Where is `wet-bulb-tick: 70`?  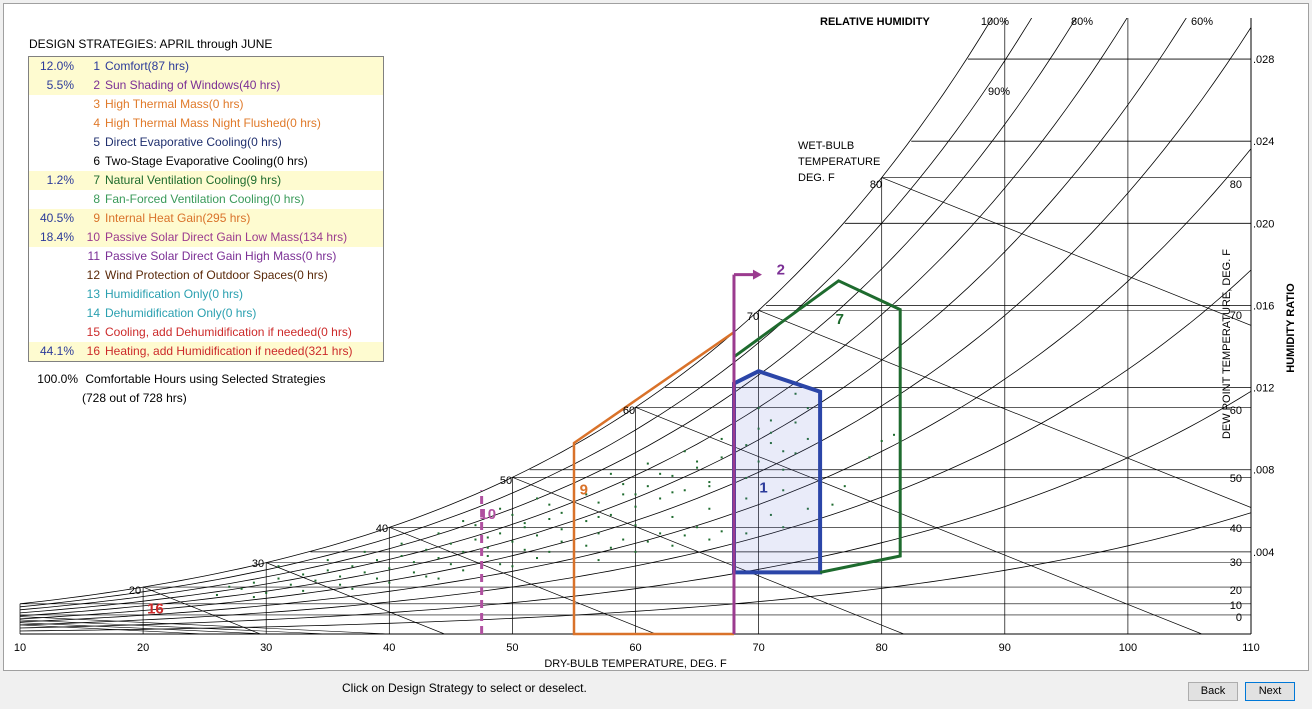
wet-bulb-tick: 70 is located at coordinates (753, 317).